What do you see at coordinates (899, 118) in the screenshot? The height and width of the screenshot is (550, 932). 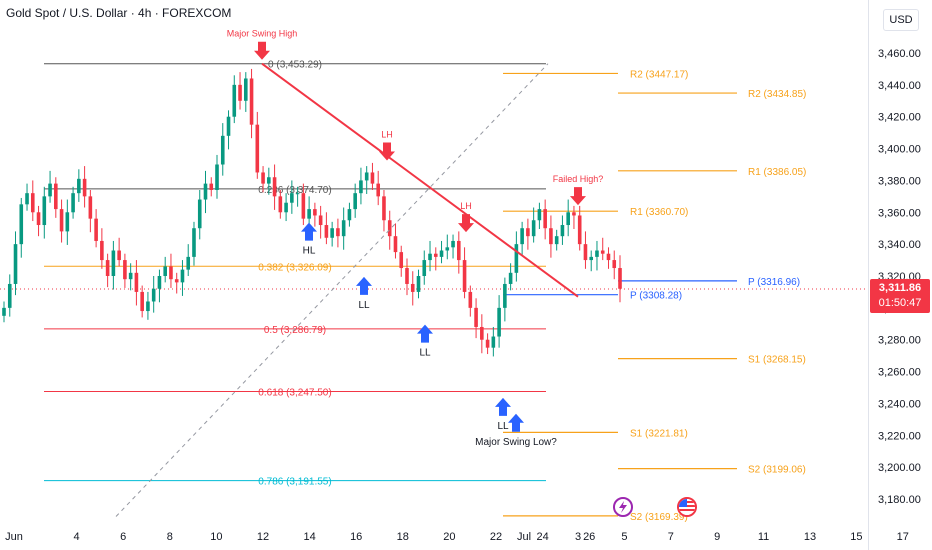 I see `y-tick-label: 3,420.00` at bounding box center [899, 118].